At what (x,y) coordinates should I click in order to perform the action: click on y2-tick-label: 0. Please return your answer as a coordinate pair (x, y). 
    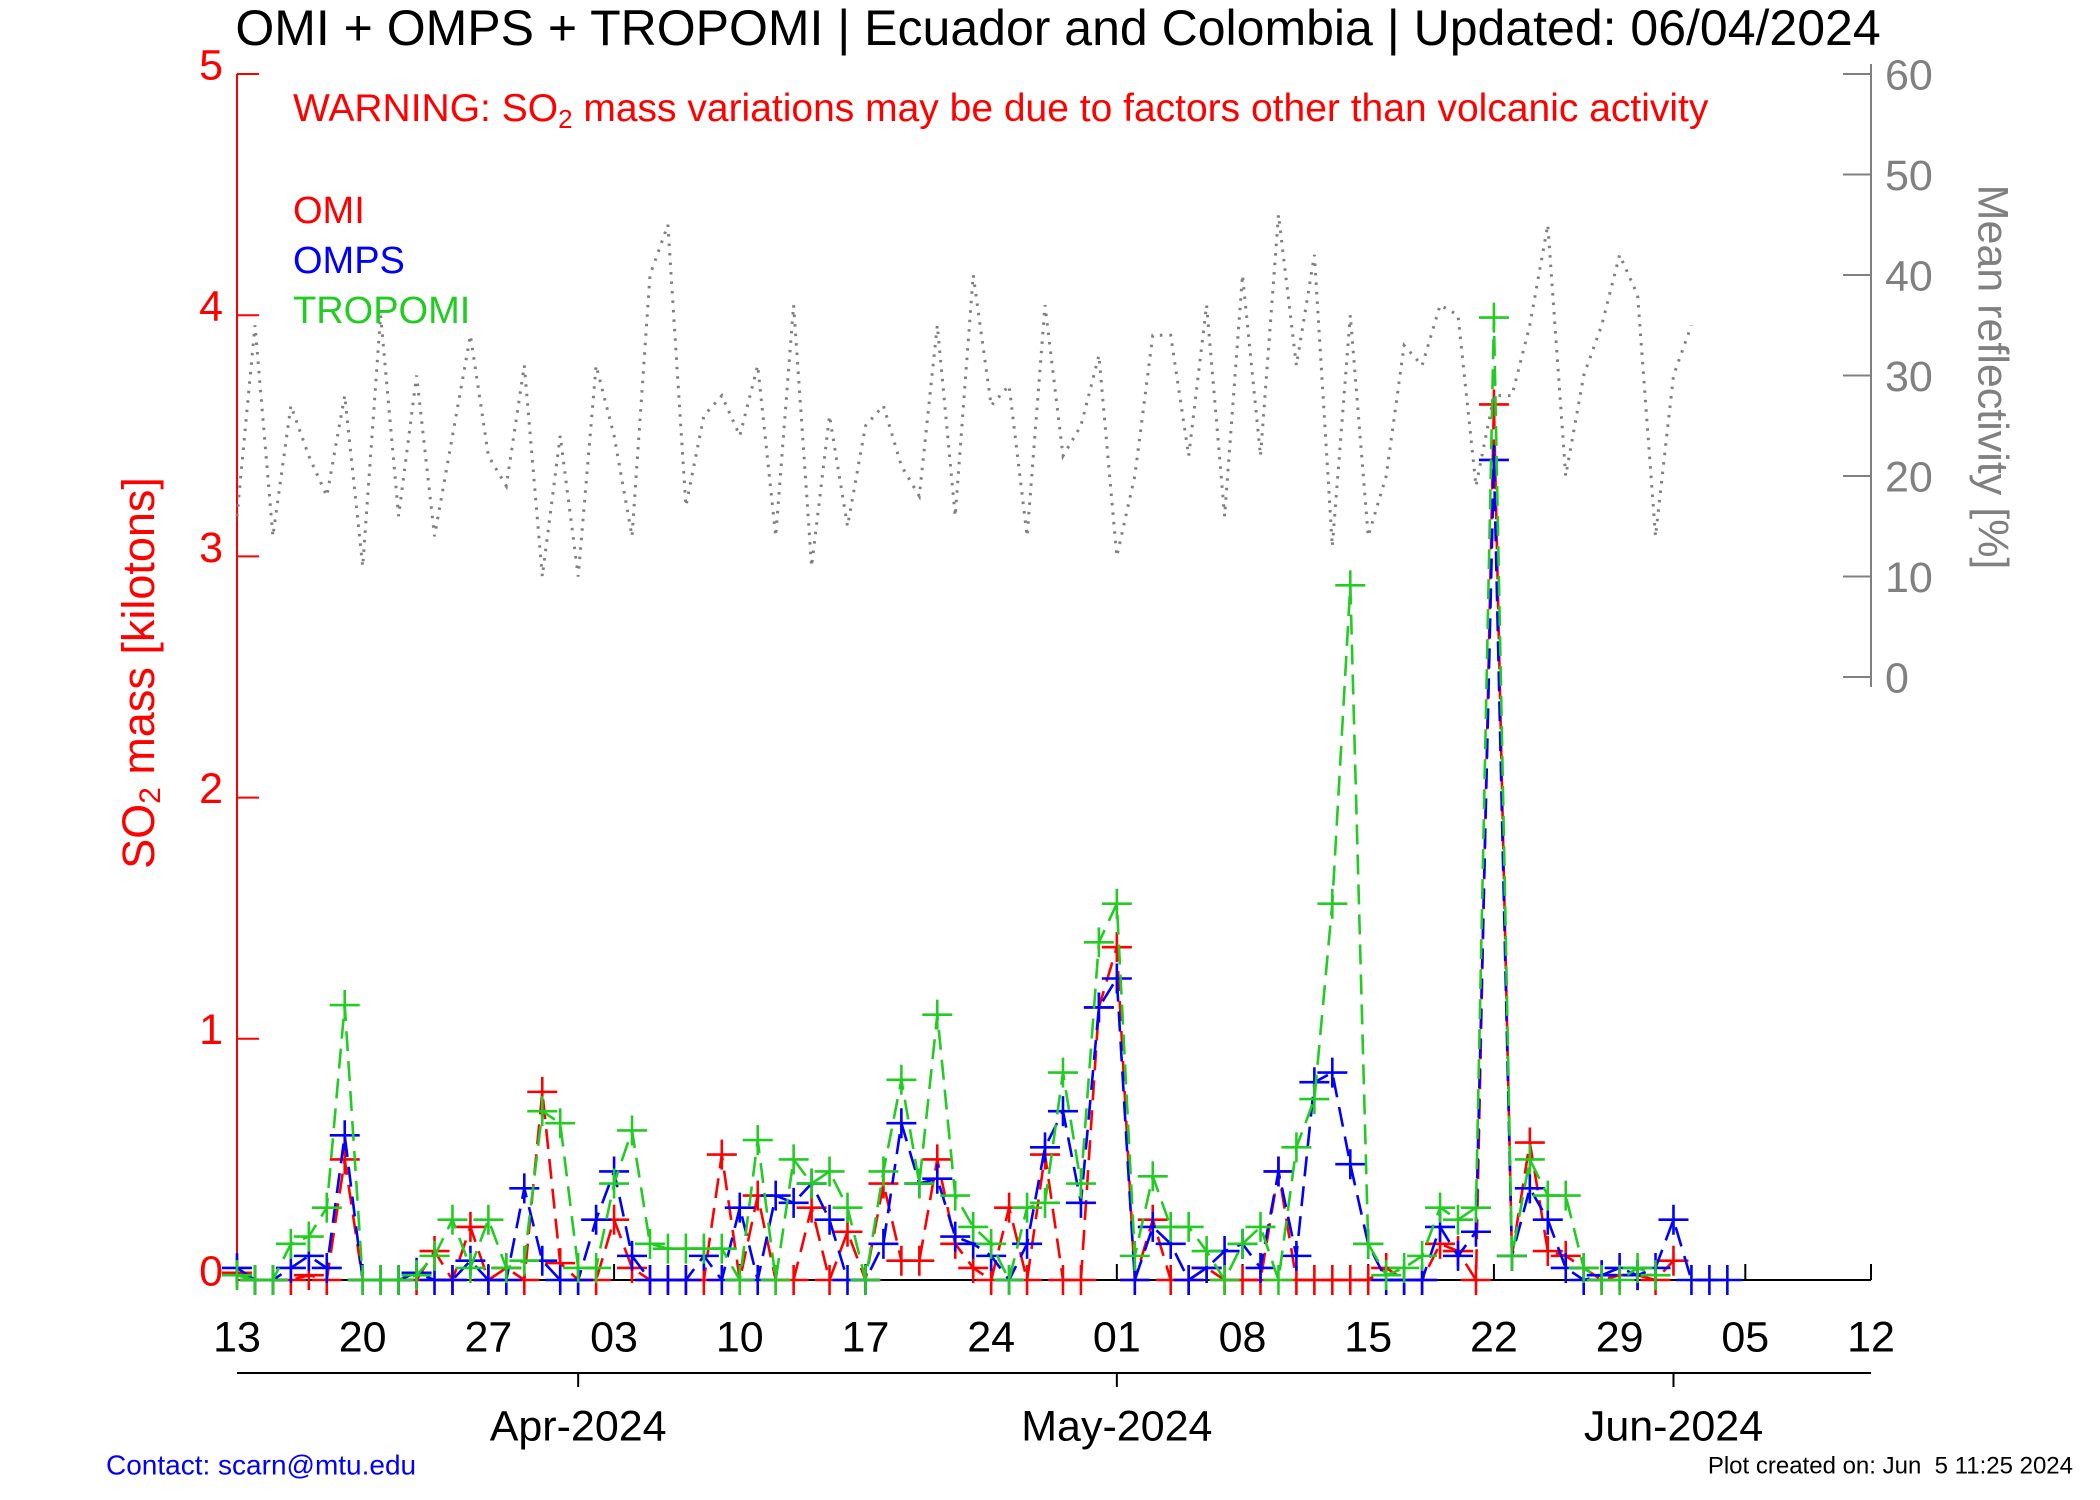
    Looking at the image, I should click on (1897, 678).